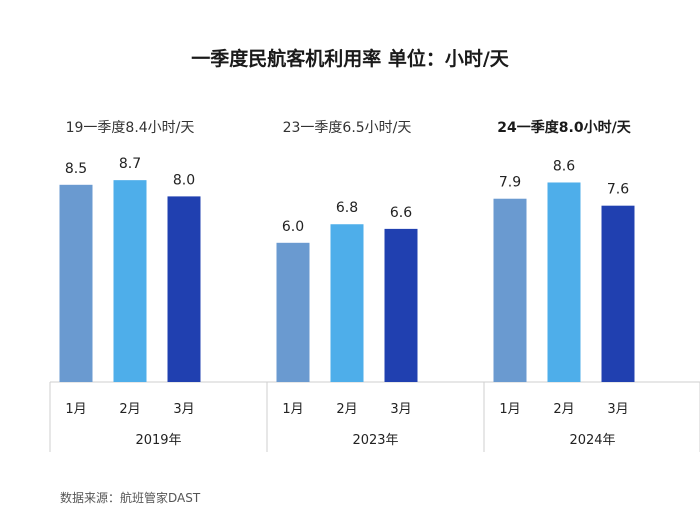  I want to click on data-label: 6.0, so click(293, 227).